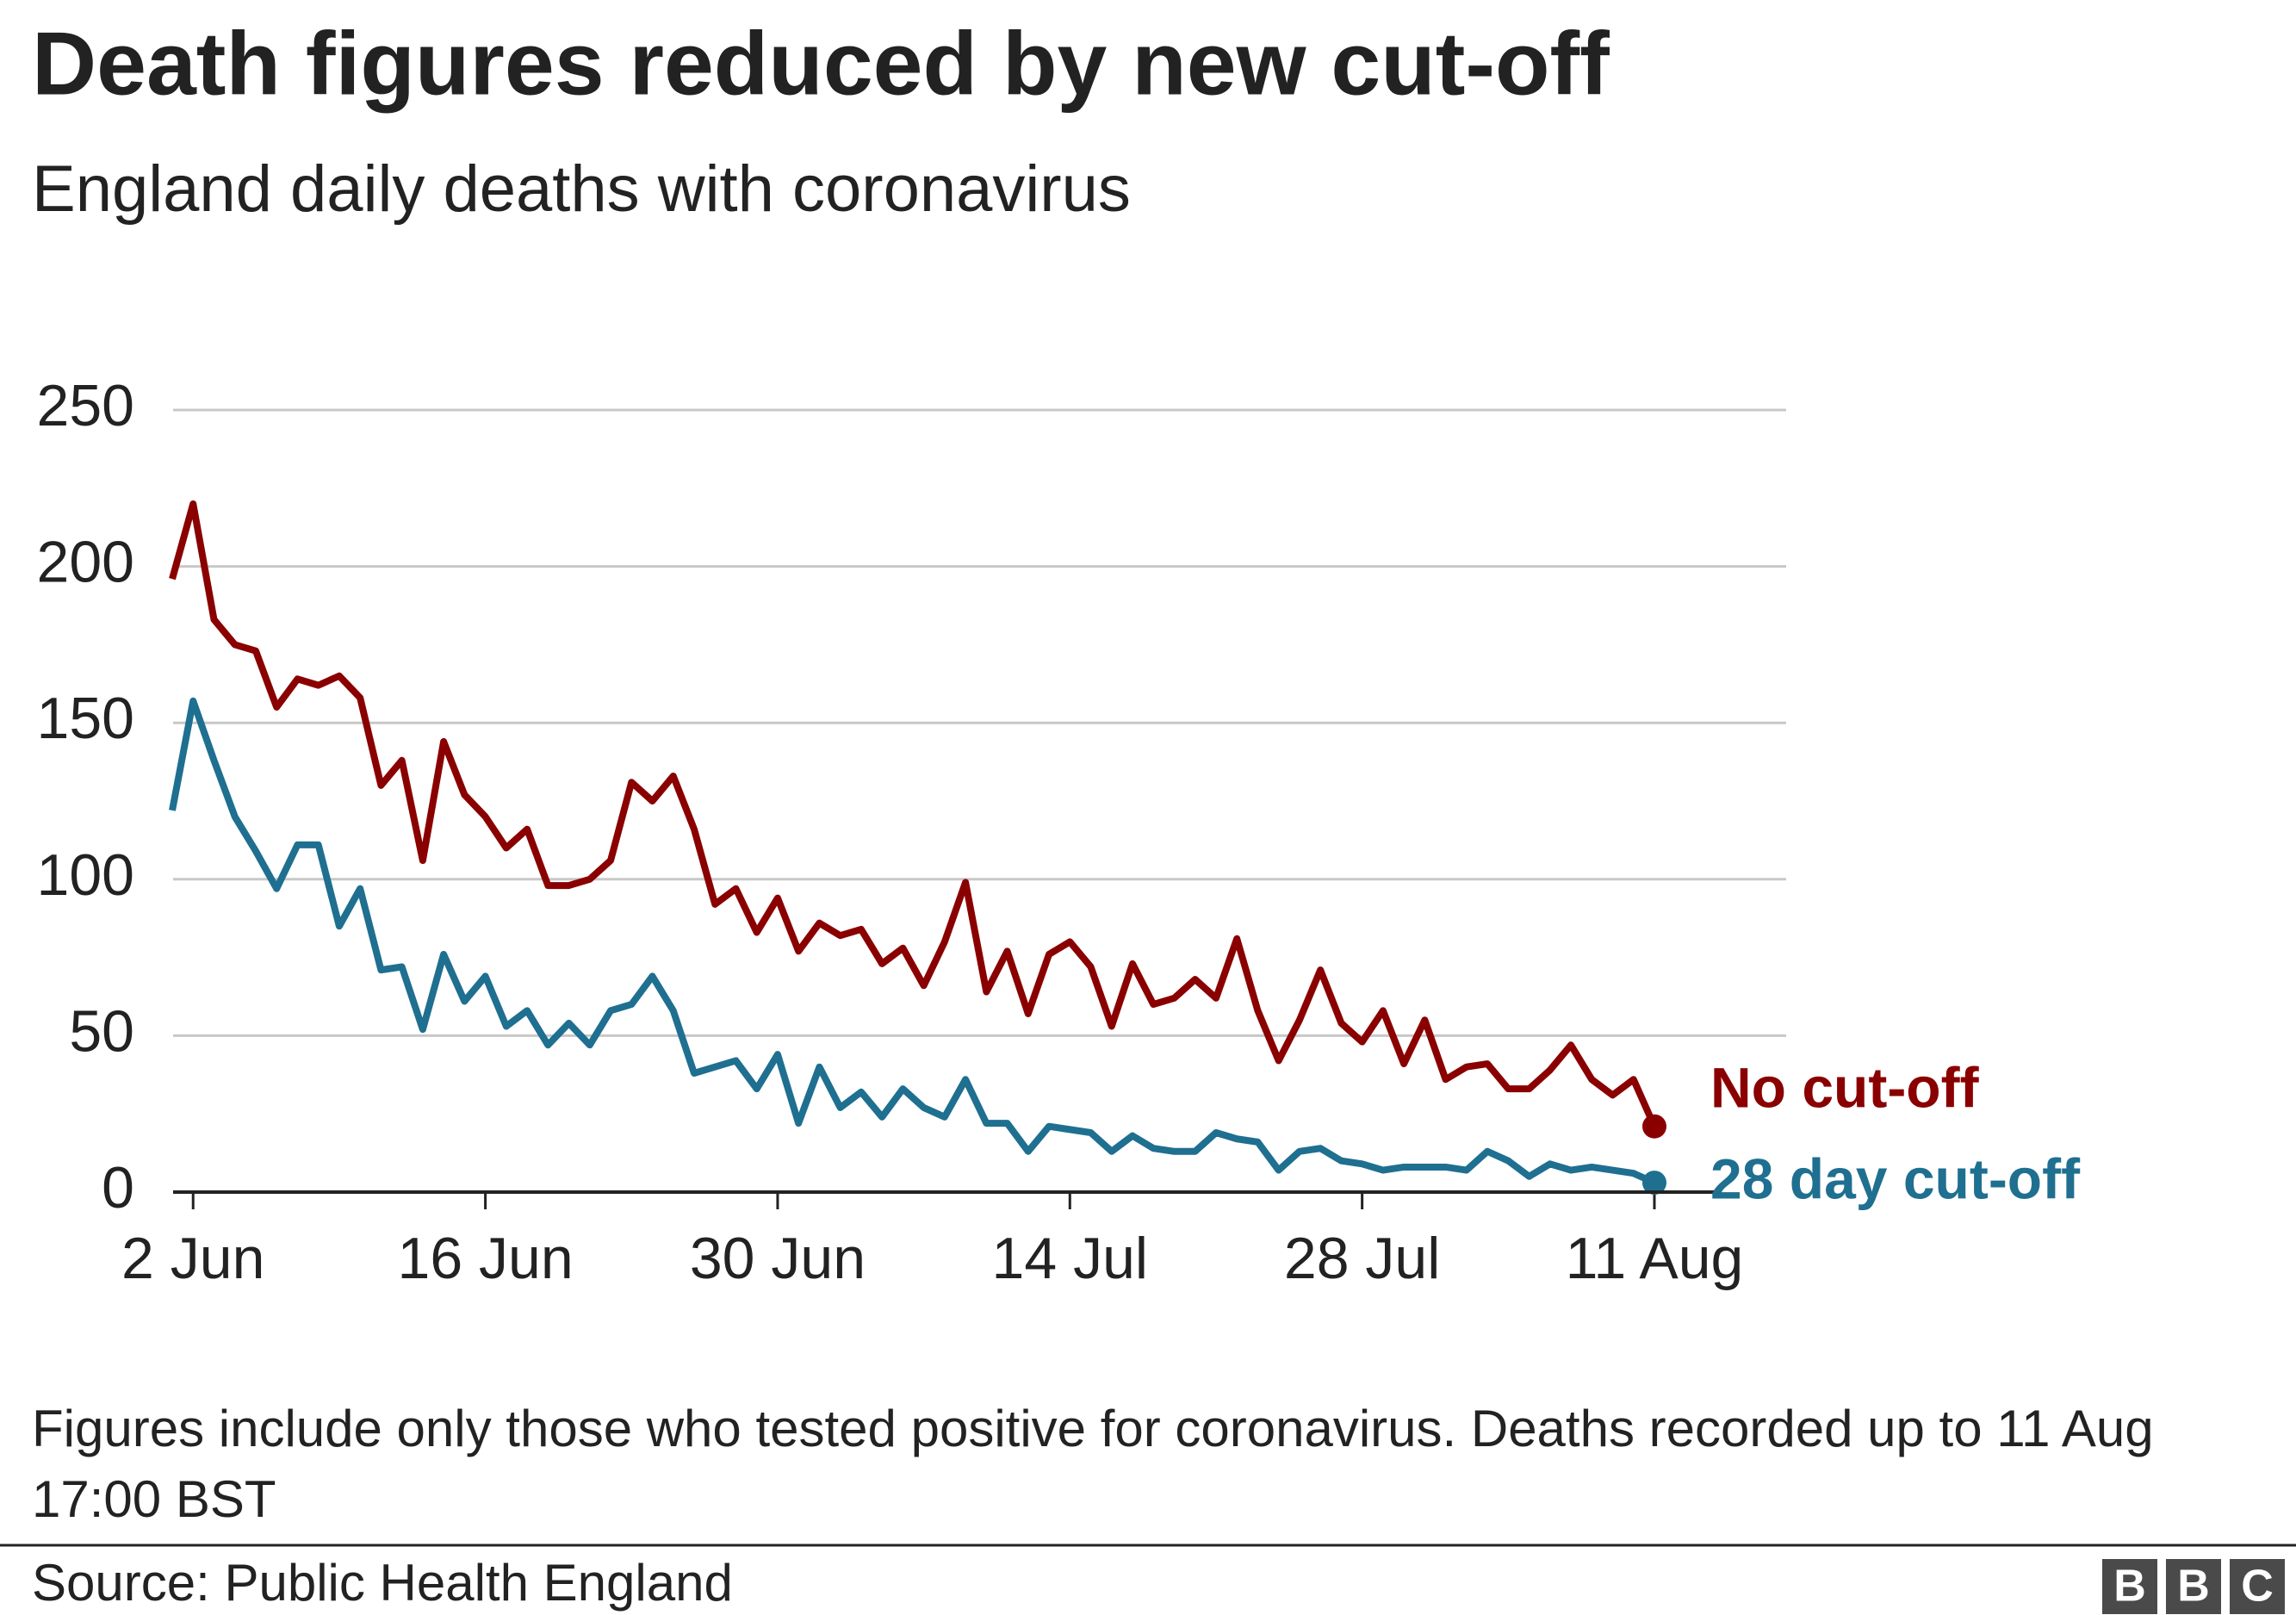  What do you see at coordinates (85, 405) in the screenshot?
I see `y-tick-label: 250` at bounding box center [85, 405].